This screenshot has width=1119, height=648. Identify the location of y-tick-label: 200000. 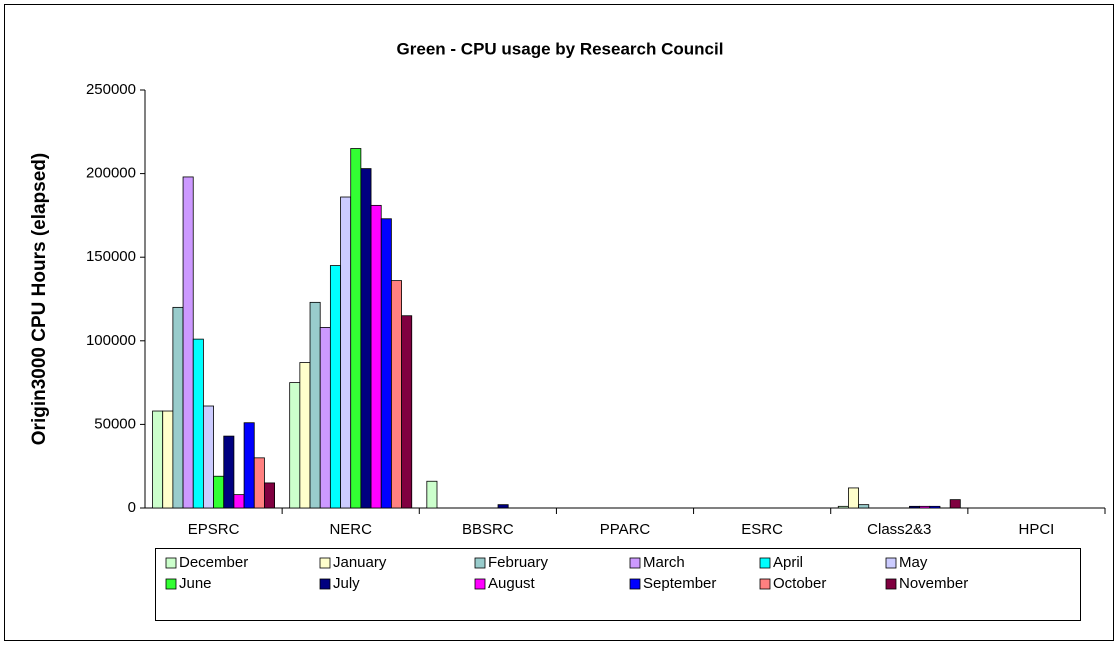
(111, 173).